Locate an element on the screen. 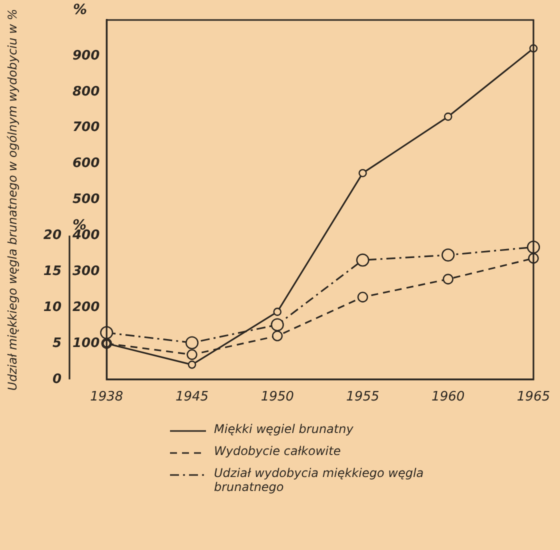  x-tick-label: 1945 is located at coordinates (192, 397).